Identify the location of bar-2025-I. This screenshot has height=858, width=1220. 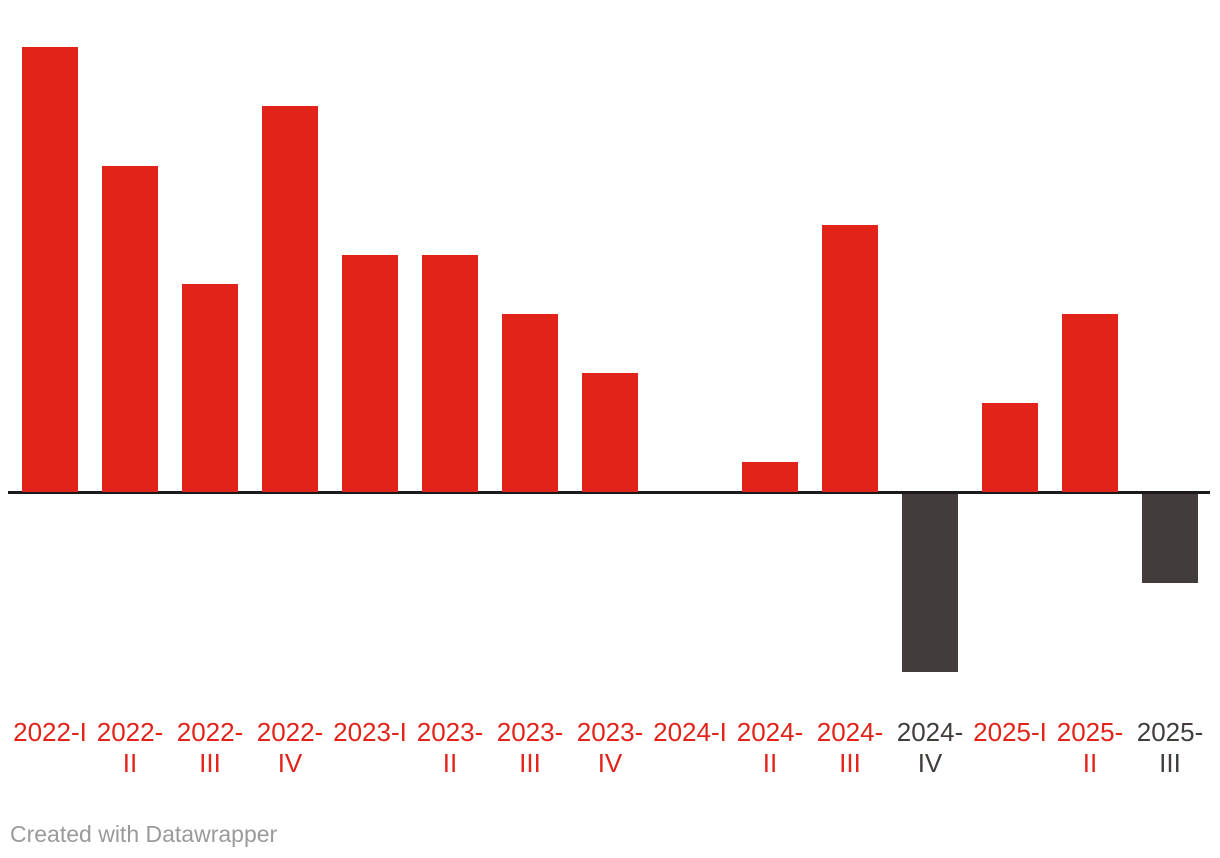
(1010, 447).